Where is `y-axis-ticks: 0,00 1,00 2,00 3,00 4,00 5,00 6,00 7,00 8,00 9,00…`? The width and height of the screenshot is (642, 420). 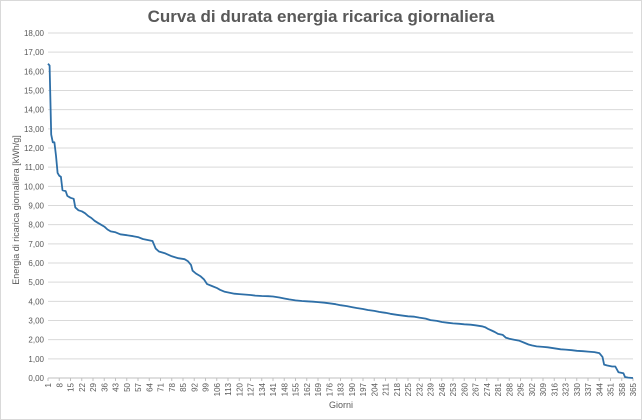
y-axis-ticks: 0,00 1,00 2,00 3,00 4,00 5,00 6,00 7,00 8,00 9,00… is located at coordinates (34, 206).